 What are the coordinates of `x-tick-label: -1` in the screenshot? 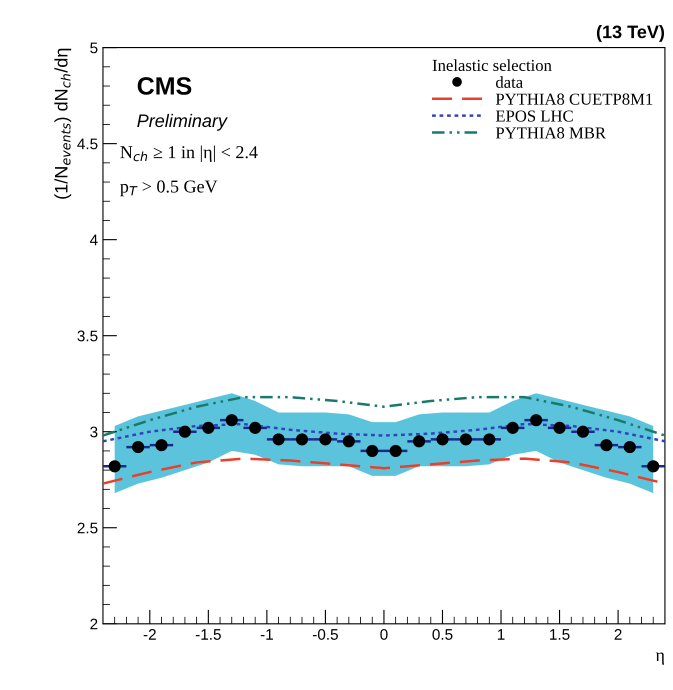 It's located at (266, 634).